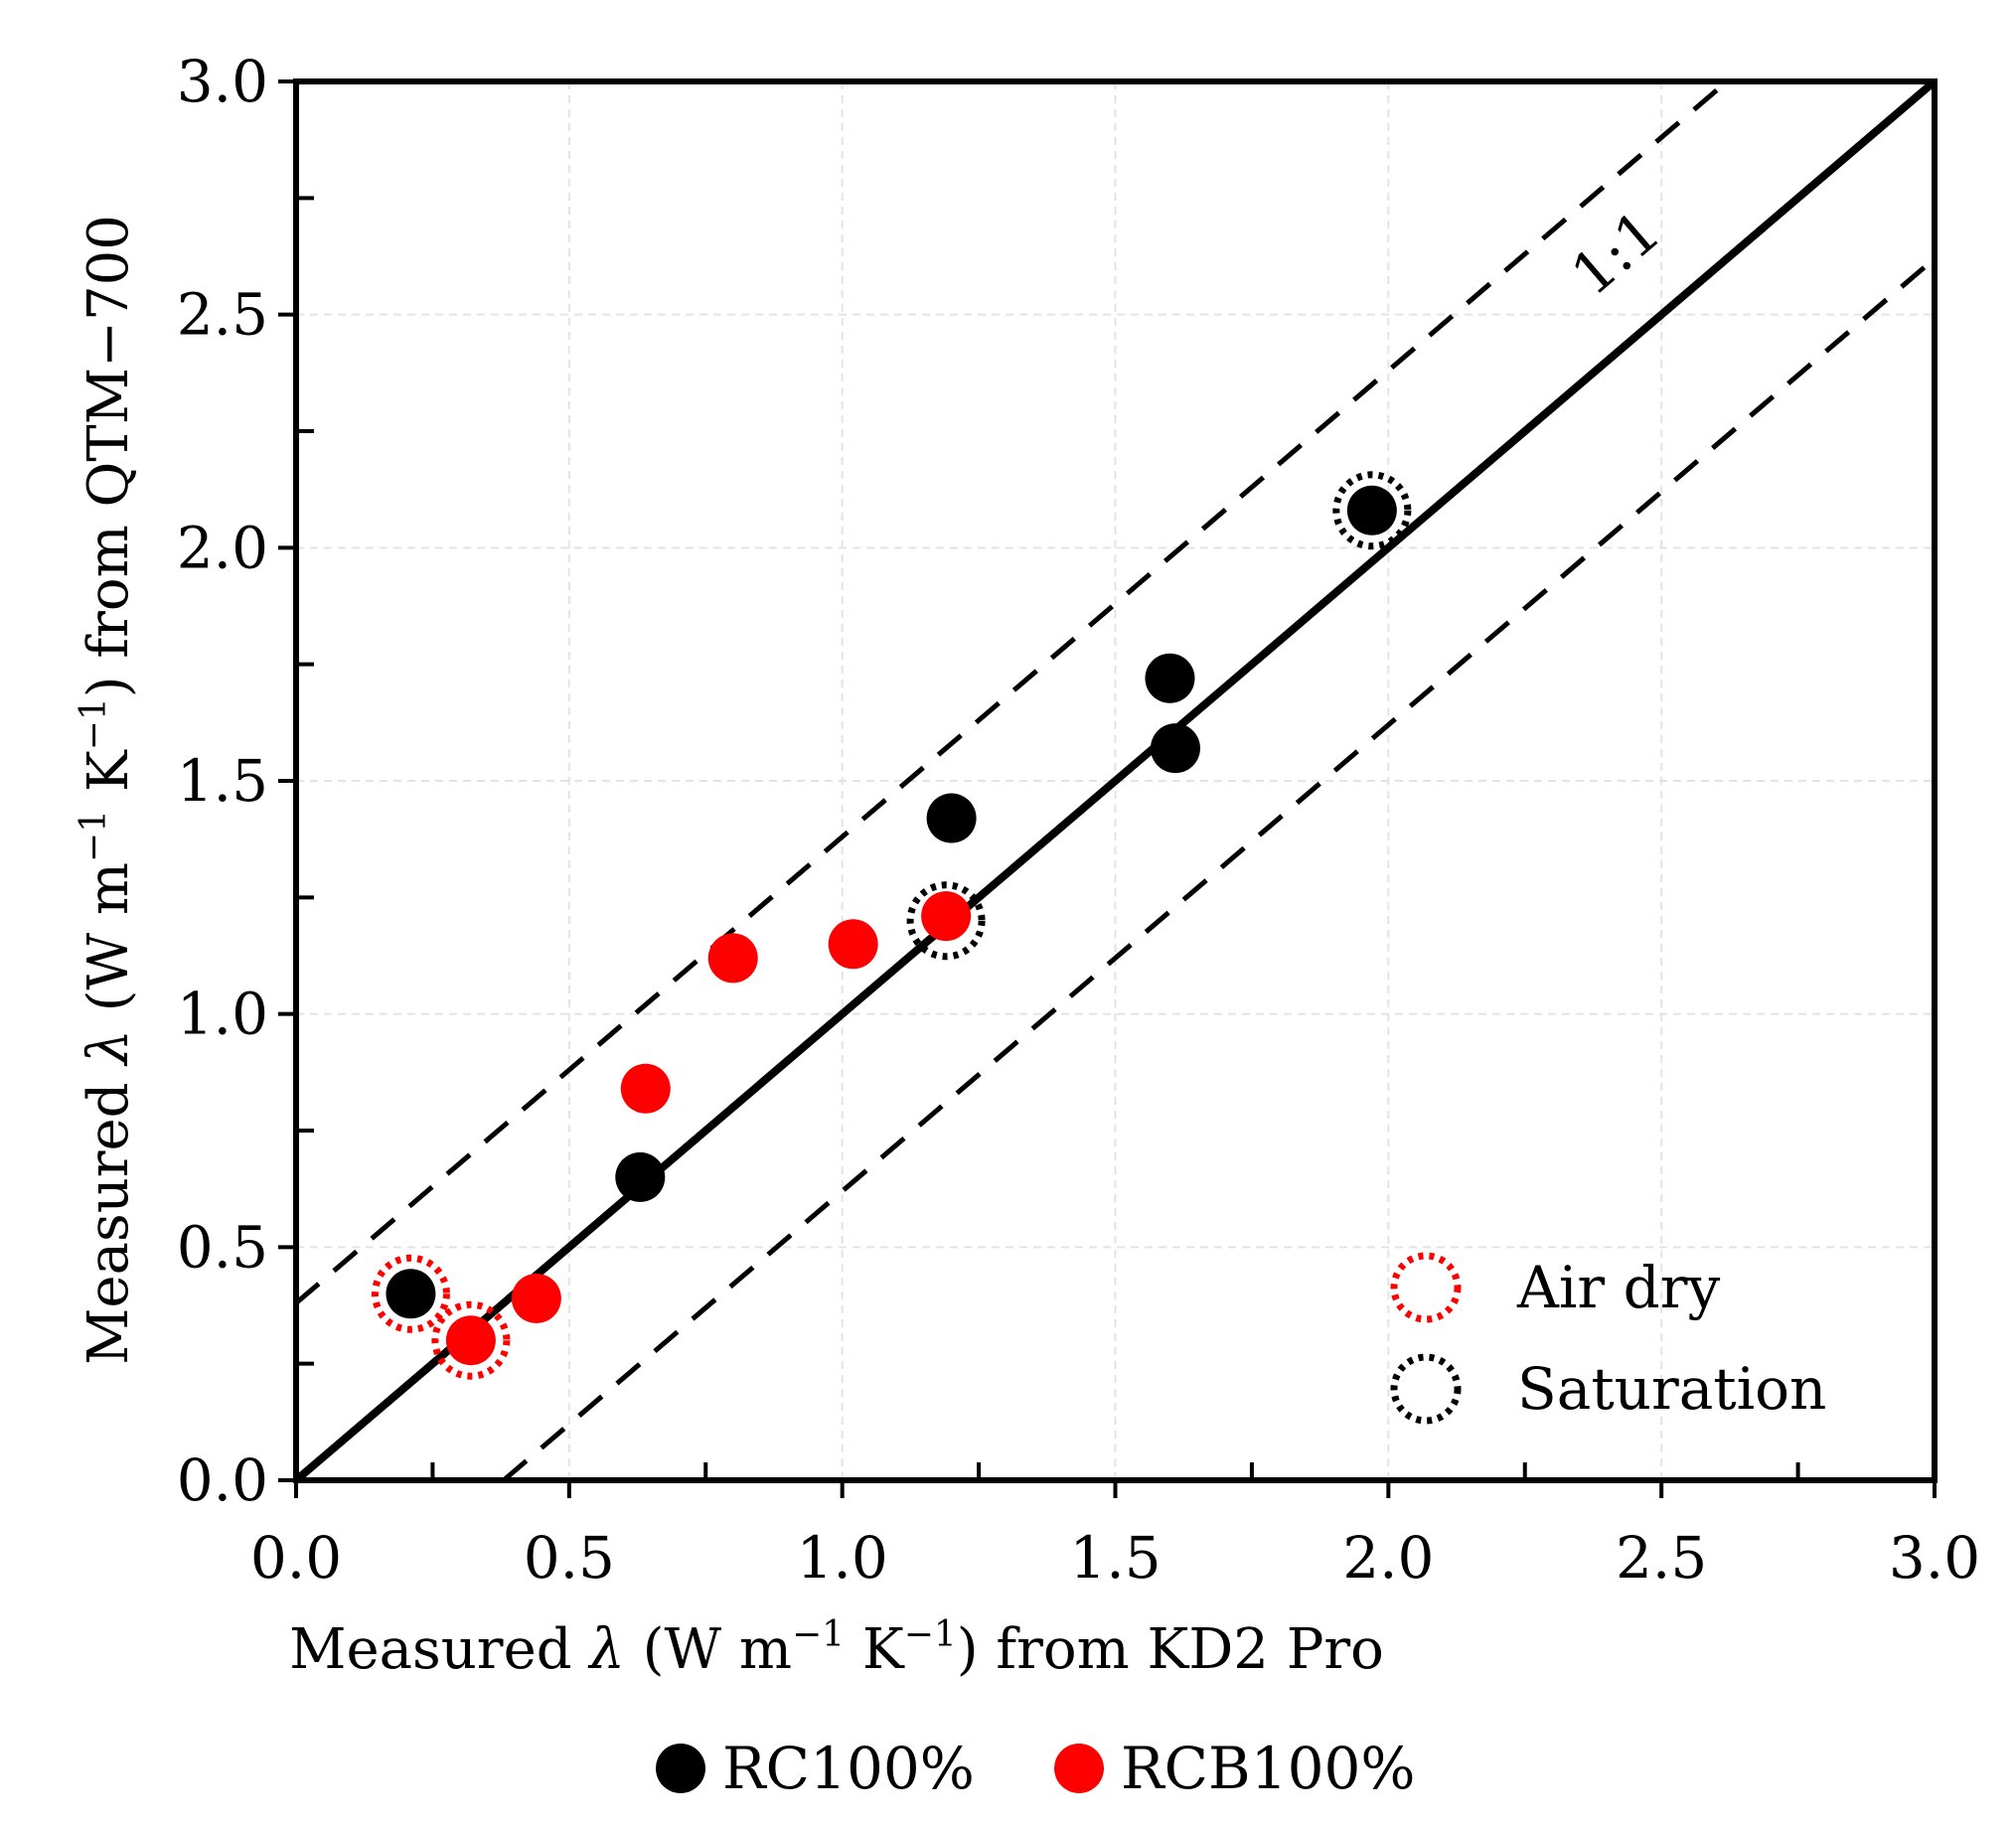 This screenshot has height=1824, width=2016. What do you see at coordinates (875, 1649) in the screenshot?
I see `x-title-k: K` at bounding box center [875, 1649].